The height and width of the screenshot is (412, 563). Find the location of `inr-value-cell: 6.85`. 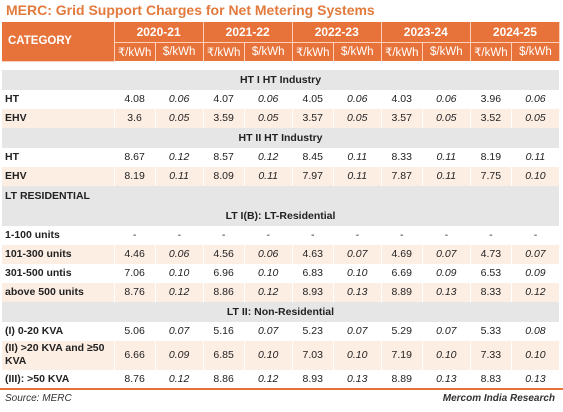

inr-value-cell: 6.85 is located at coordinates (224, 355).